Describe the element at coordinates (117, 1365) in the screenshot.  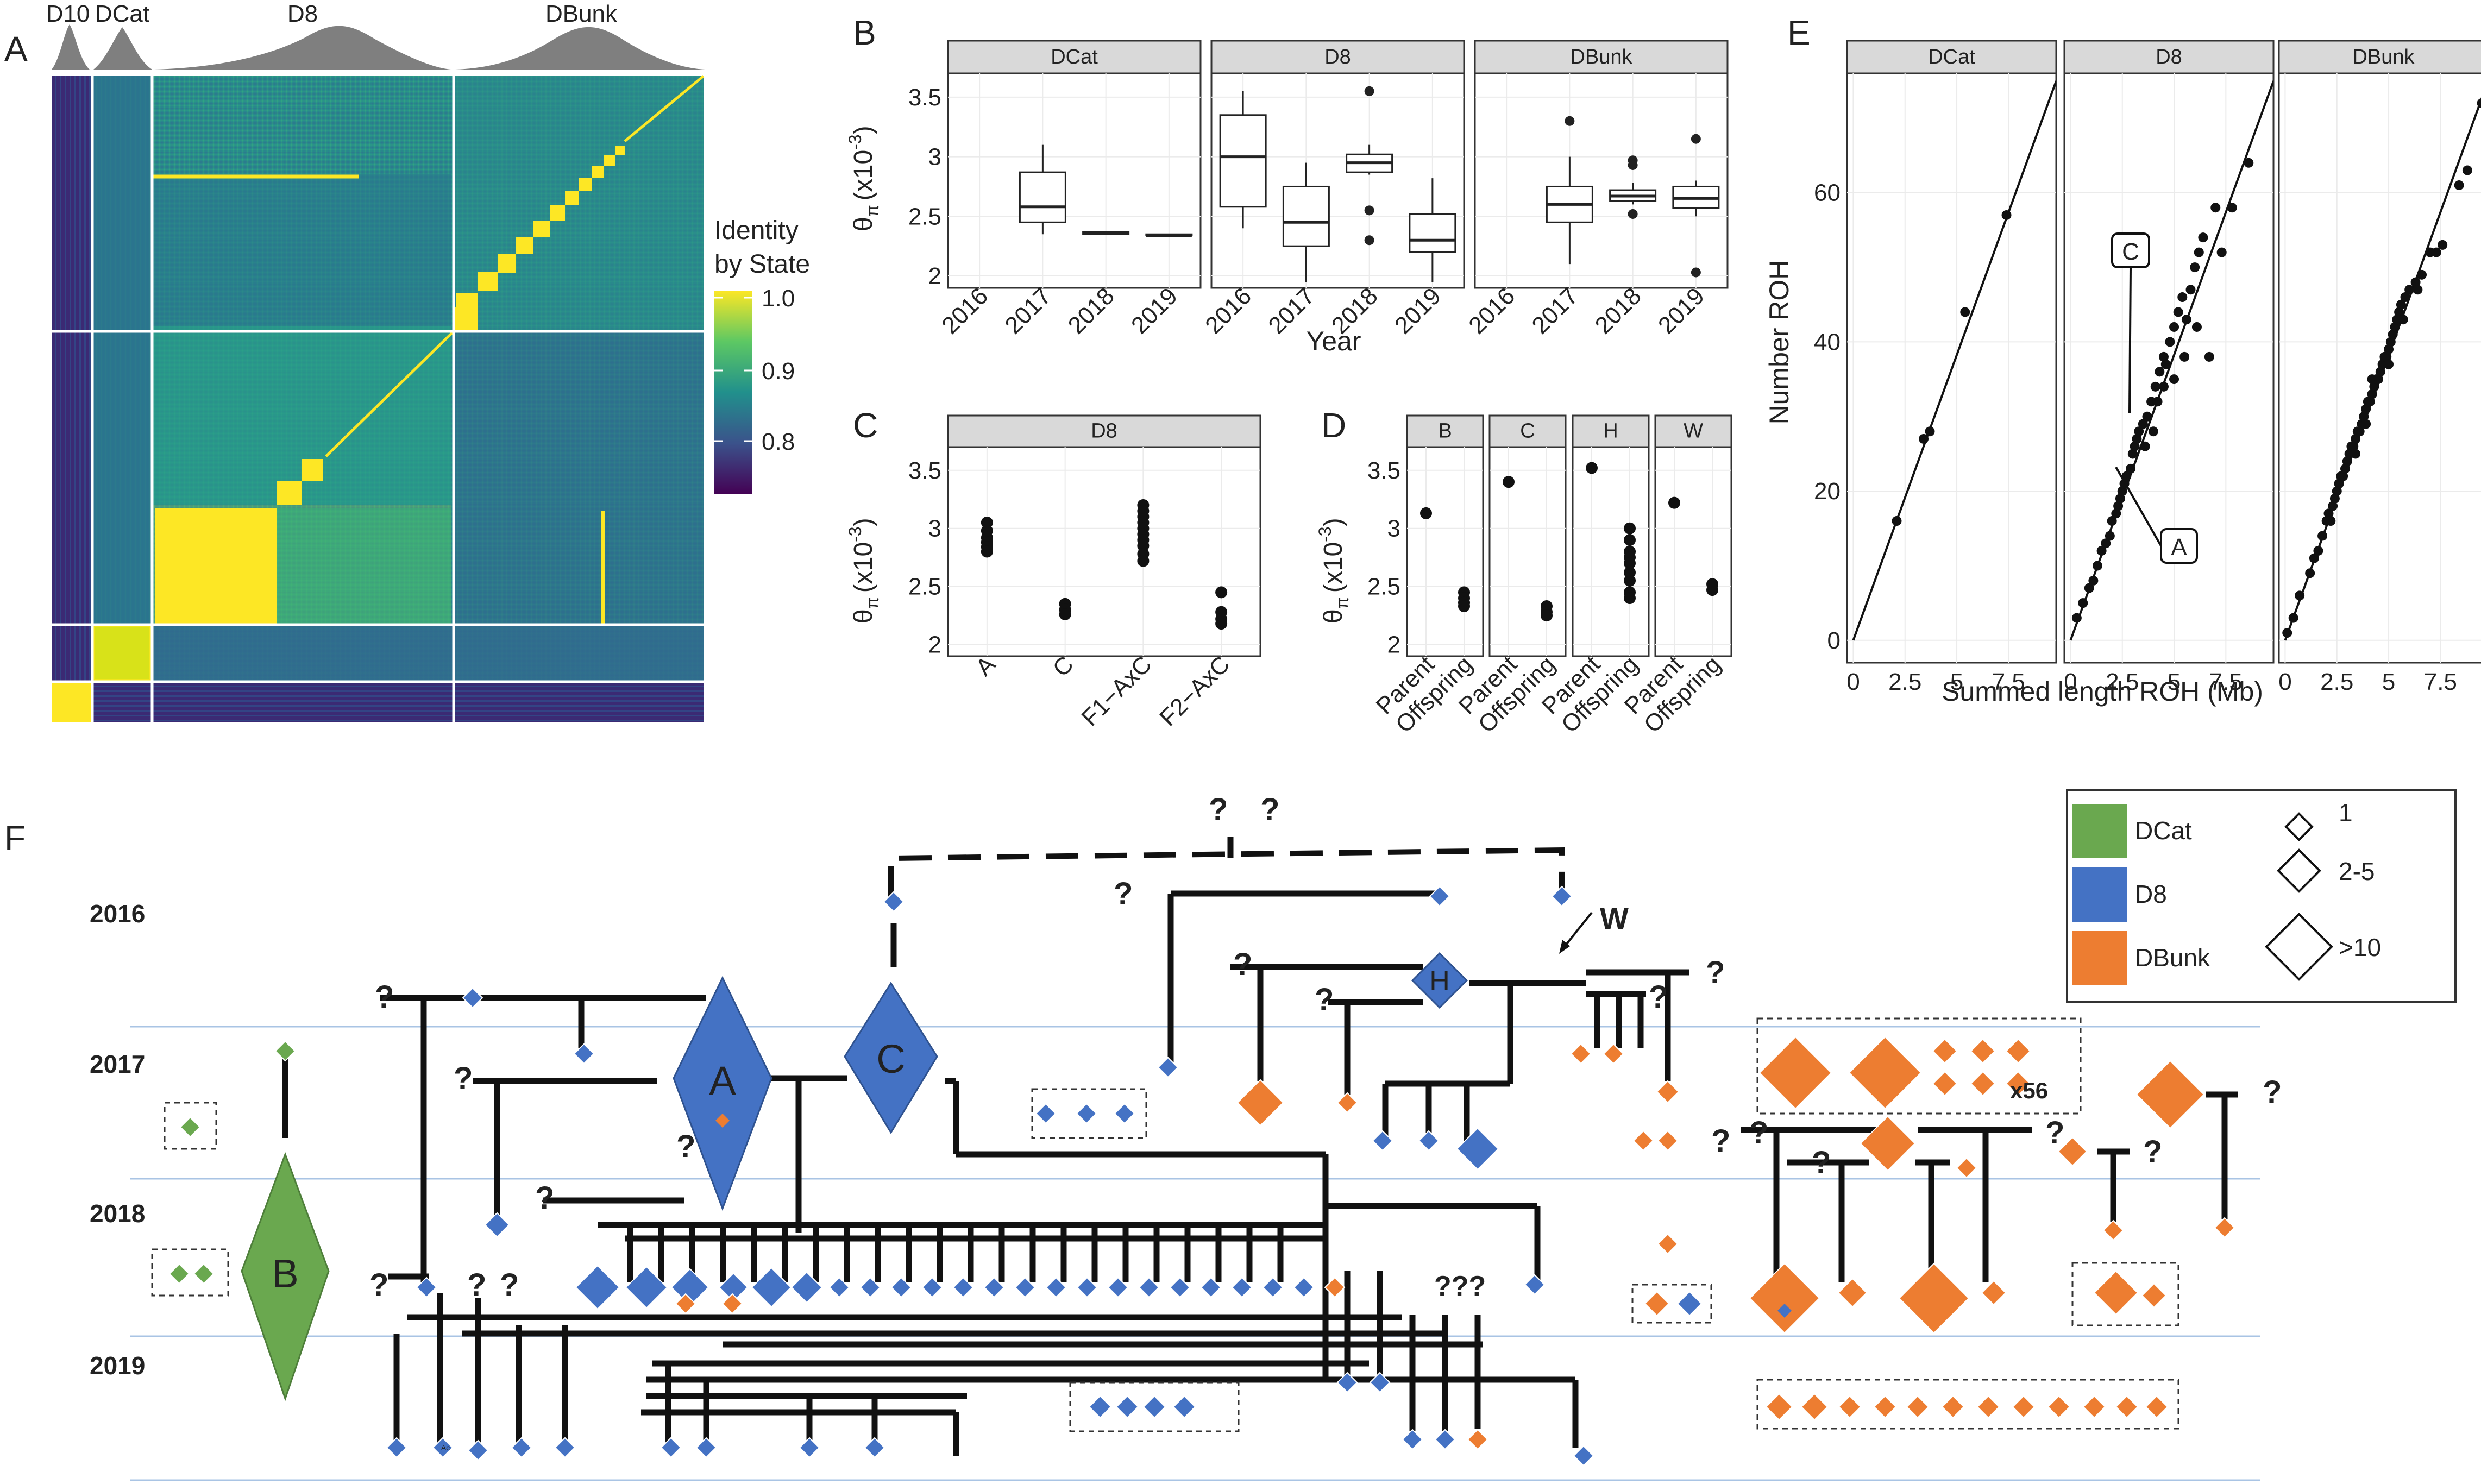
I see `year-2019: 2019` at that location.